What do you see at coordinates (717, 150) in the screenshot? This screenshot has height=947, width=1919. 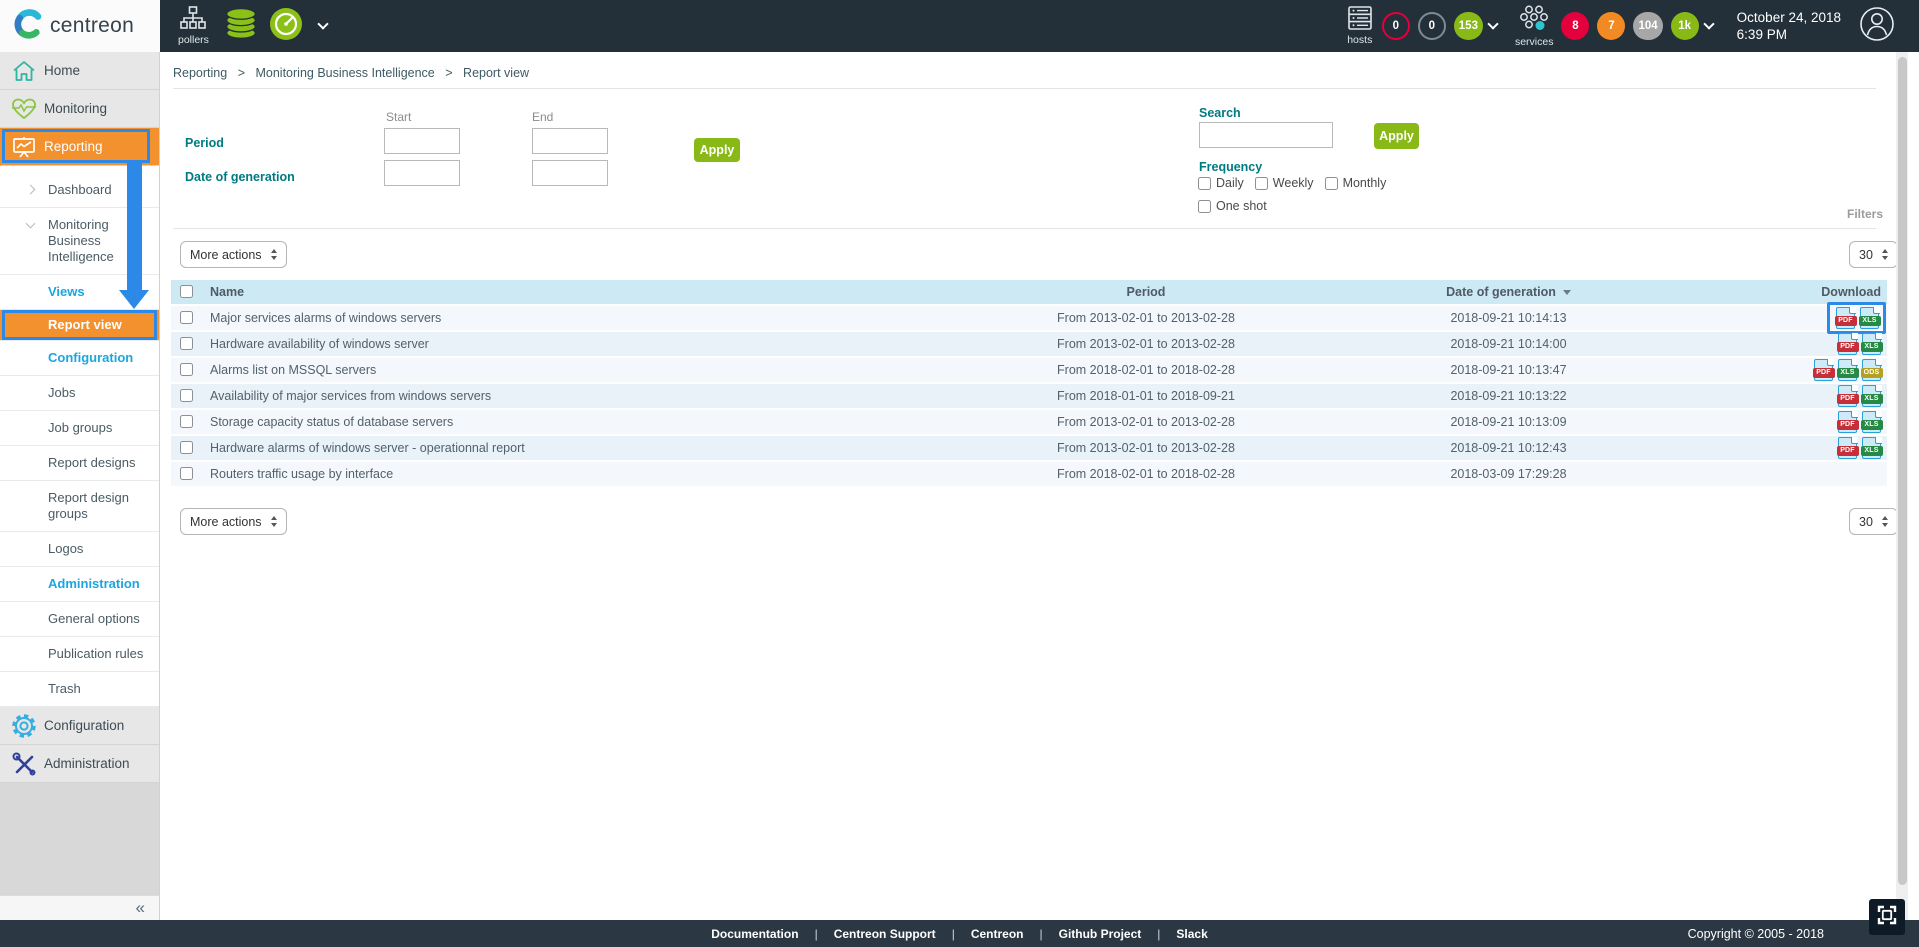 I see `apply-period-button: Apply` at bounding box center [717, 150].